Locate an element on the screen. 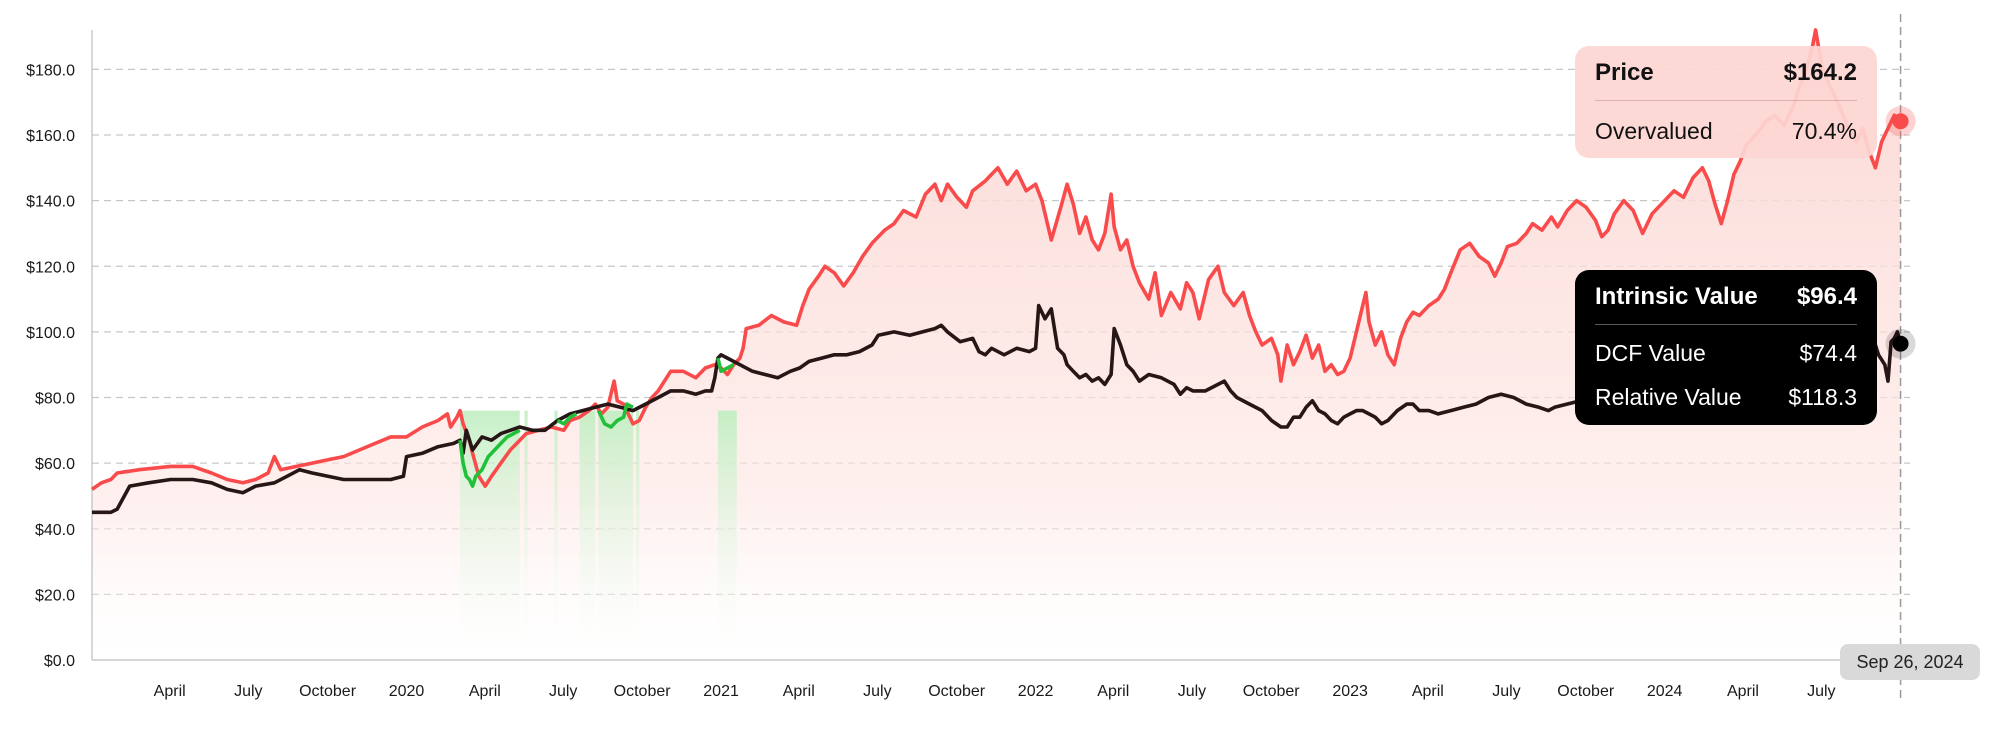 The image size is (2000, 740). intrinsic-tooltip-value: $96.4 is located at coordinates (1826, 296).